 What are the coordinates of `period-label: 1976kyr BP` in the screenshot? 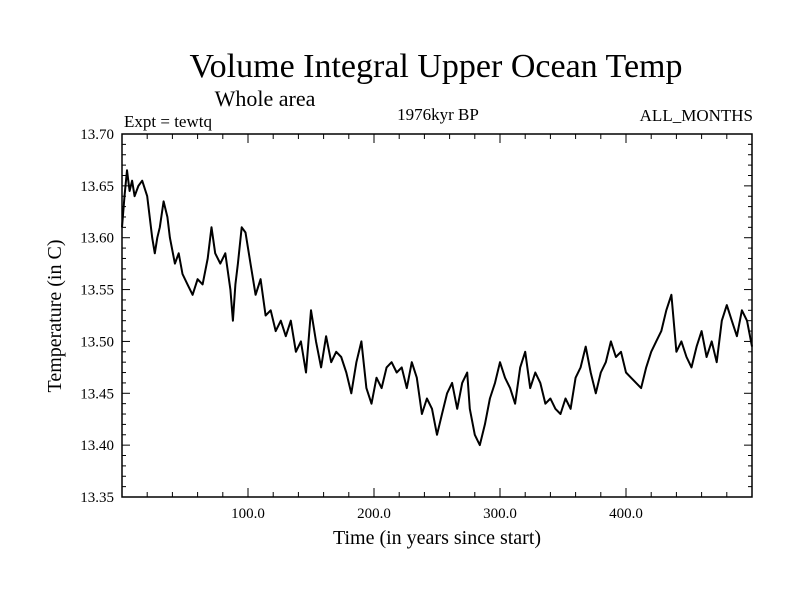 It's located at (438, 114).